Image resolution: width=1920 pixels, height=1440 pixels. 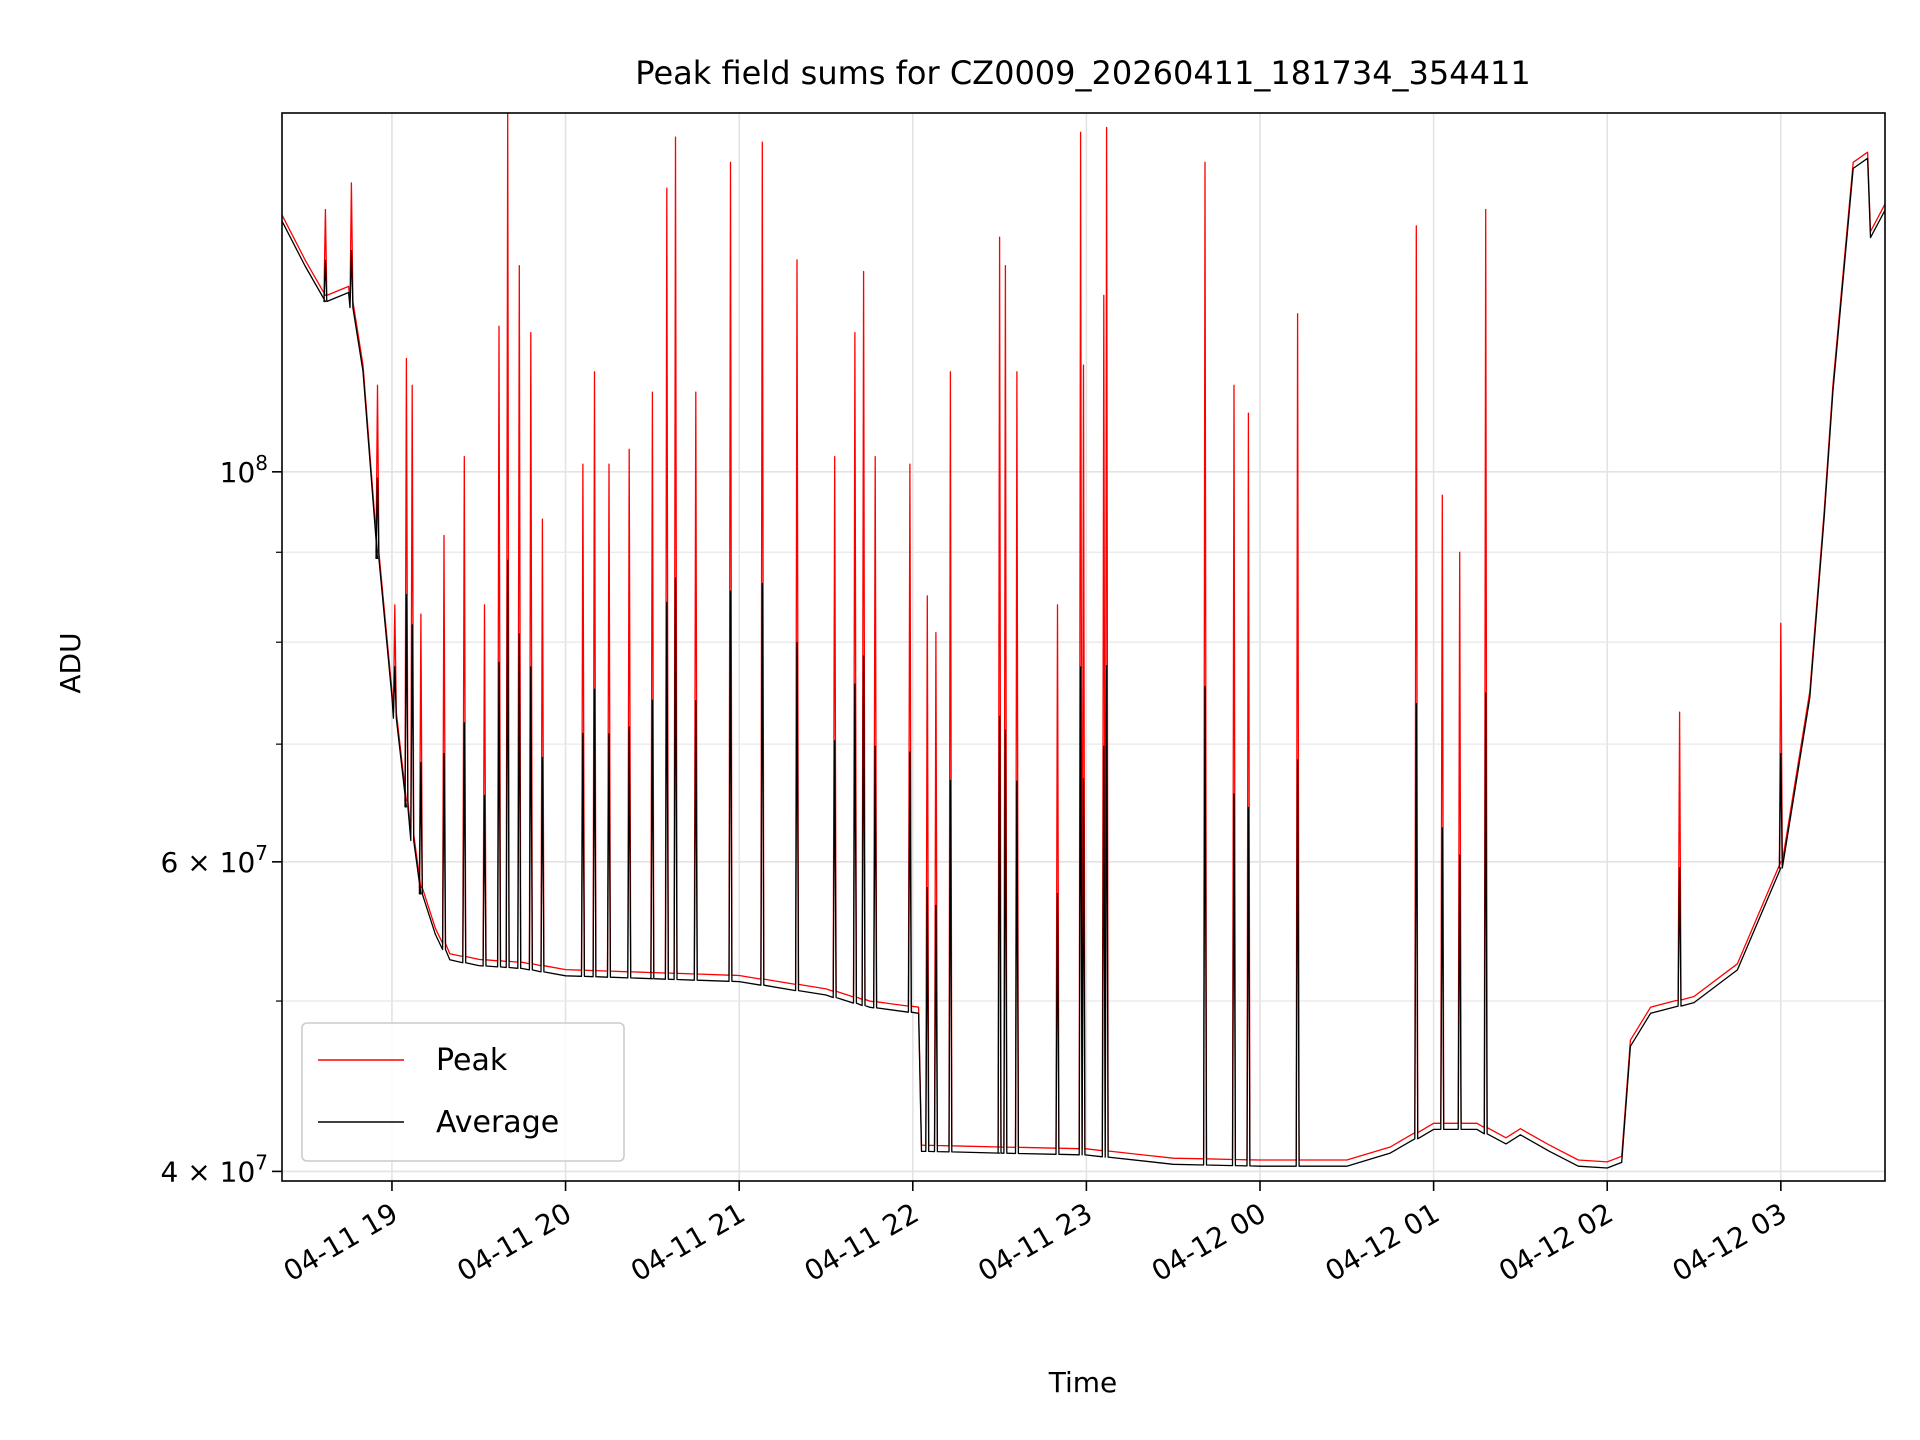 I want to click on legend-label-peak: Peak, so click(x=472, y=1060).